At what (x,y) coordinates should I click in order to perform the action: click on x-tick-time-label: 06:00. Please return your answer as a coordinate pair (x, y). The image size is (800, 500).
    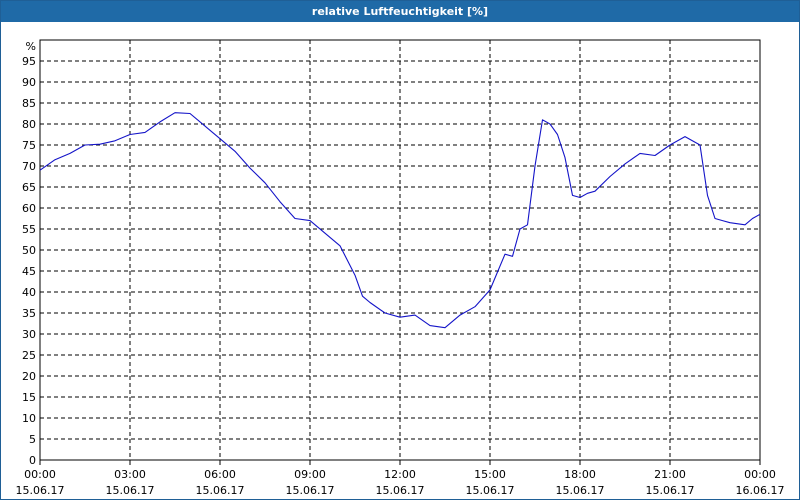
    Looking at the image, I should click on (220, 474).